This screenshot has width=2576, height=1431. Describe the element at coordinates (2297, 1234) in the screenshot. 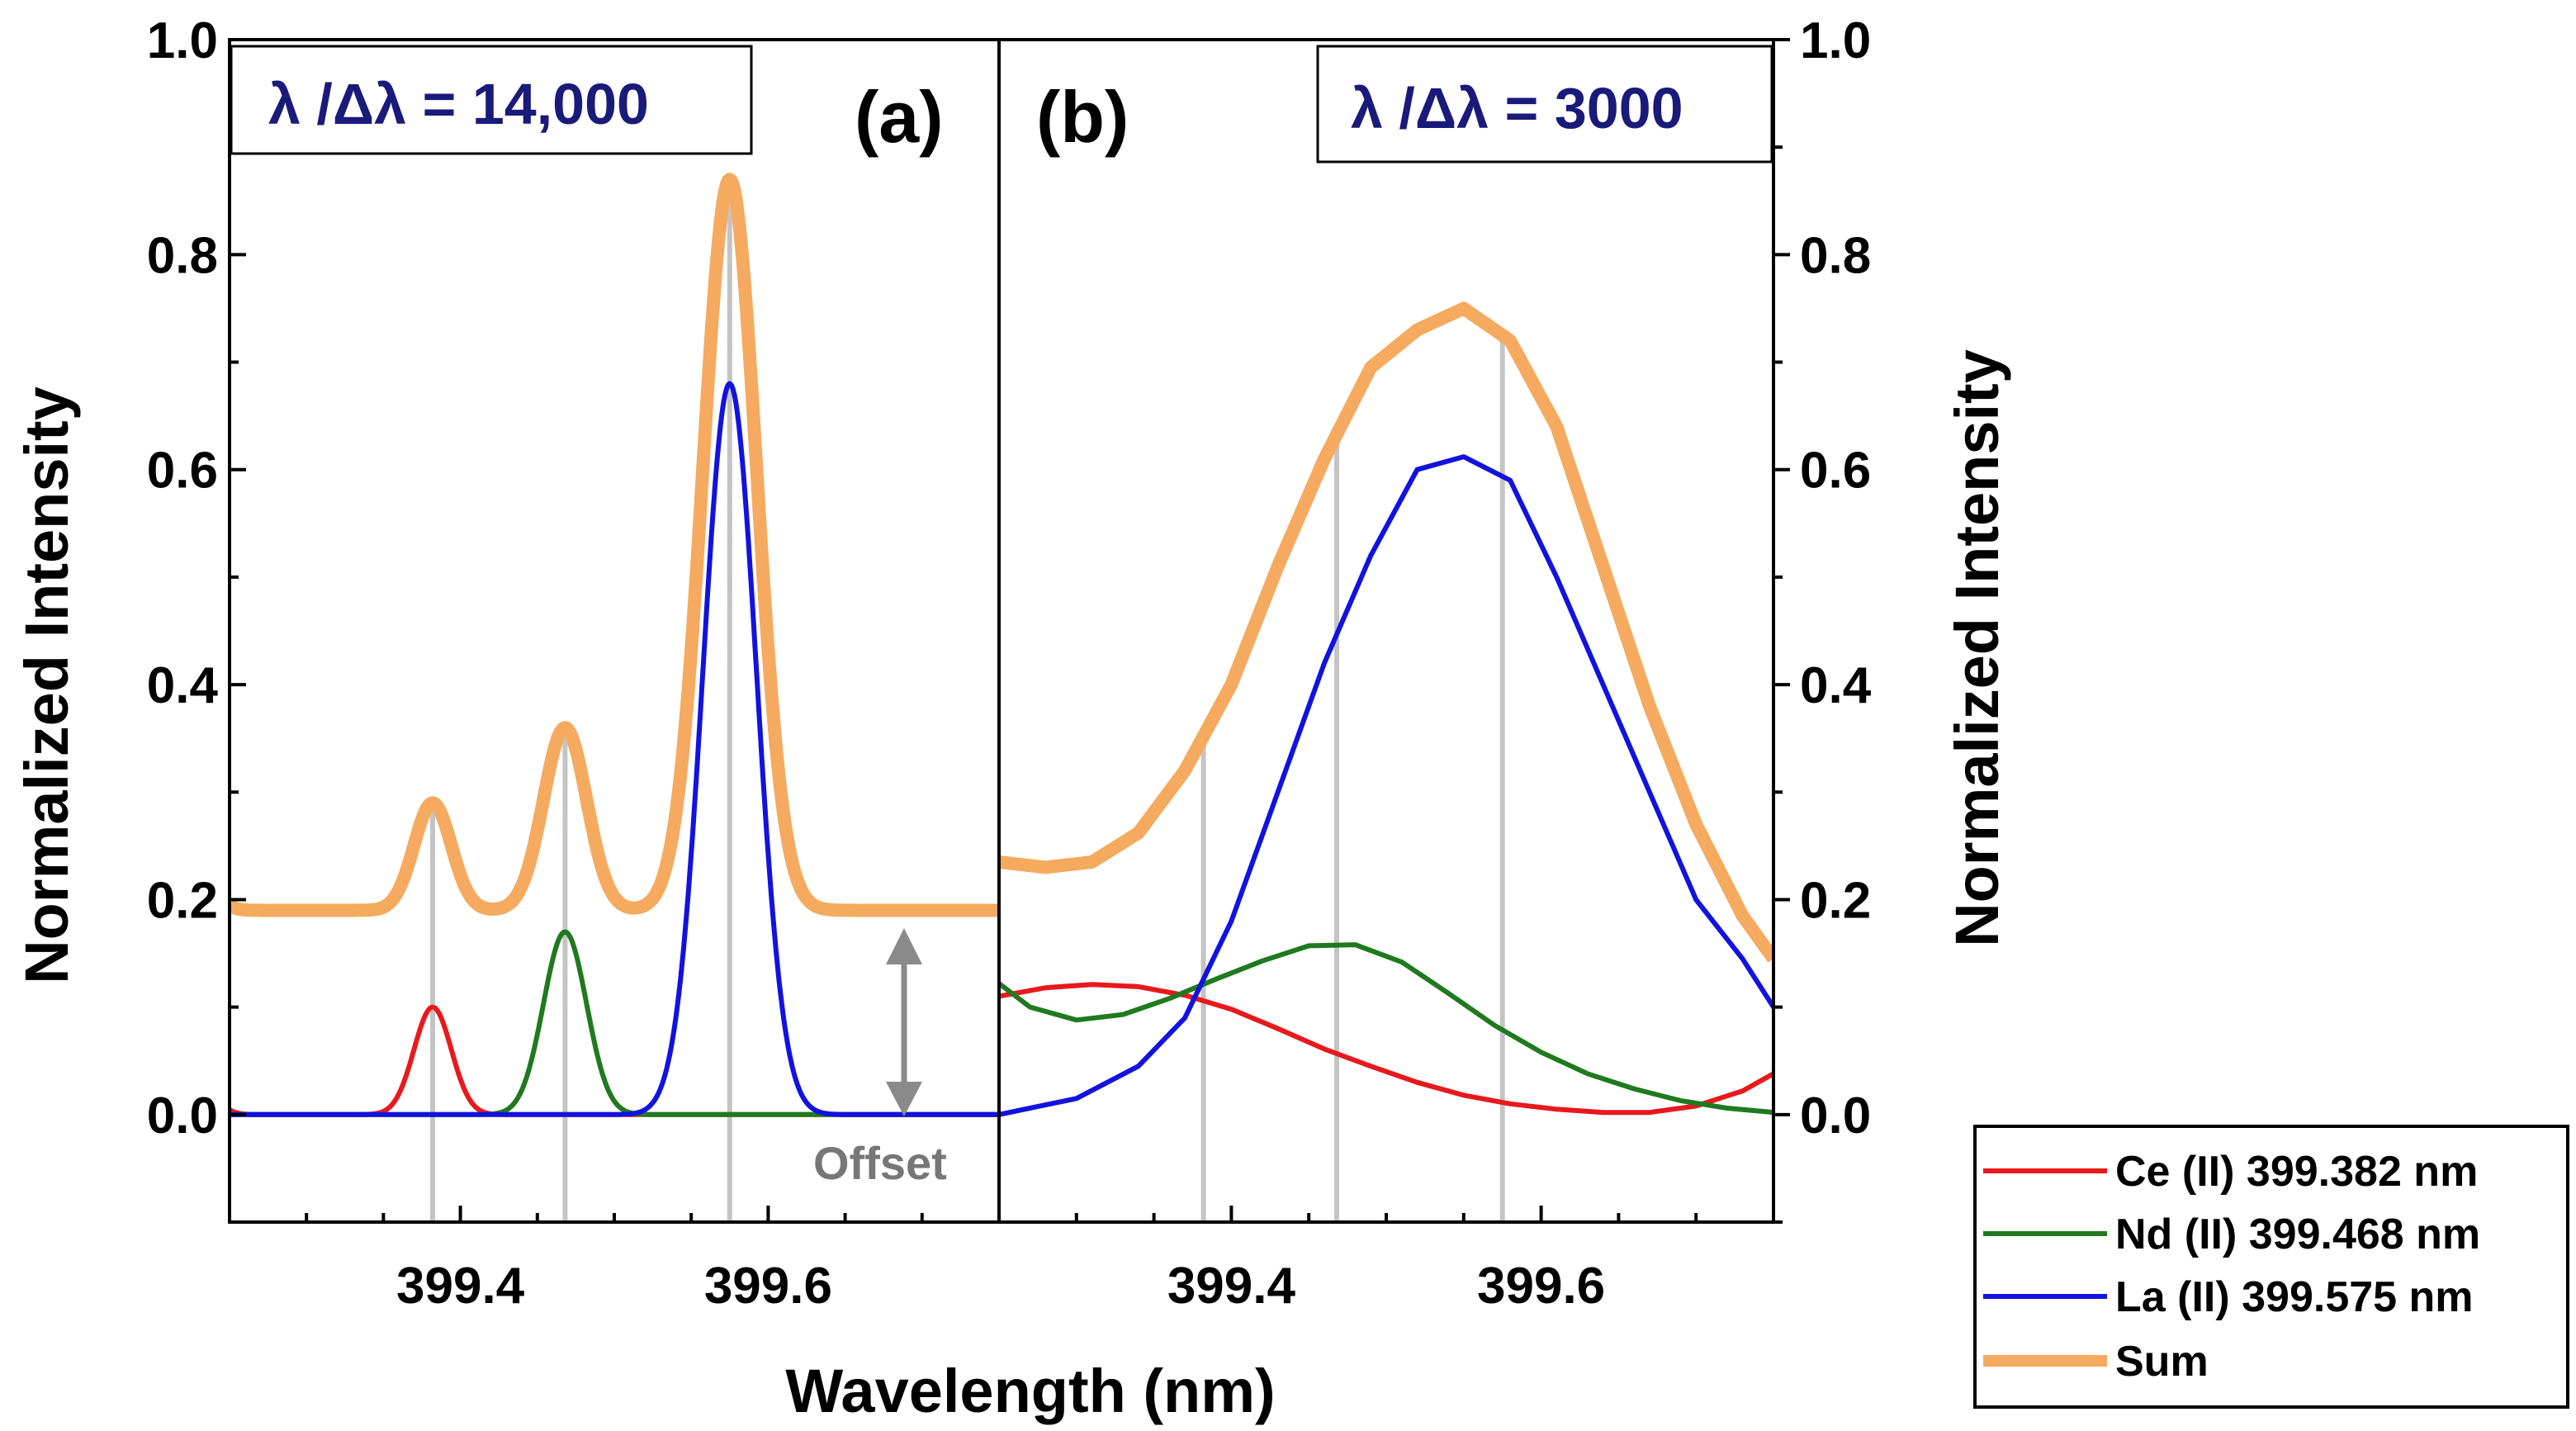

I see `legend-label-nd: Nd (II) 399.468 nm` at that location.